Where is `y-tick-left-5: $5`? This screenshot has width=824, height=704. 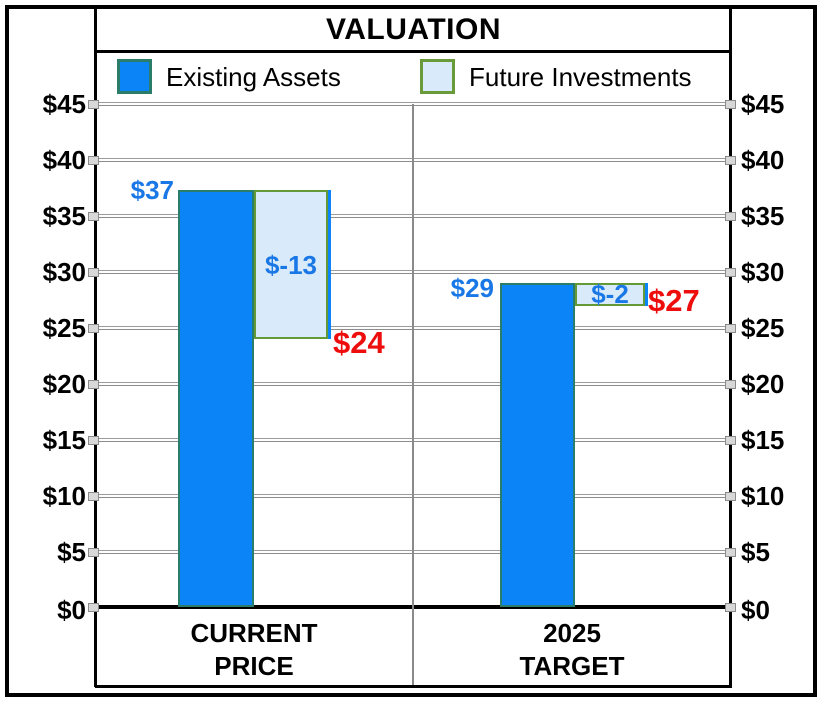 y-tick-left-5: $5 is located at coordinates (71, 552).